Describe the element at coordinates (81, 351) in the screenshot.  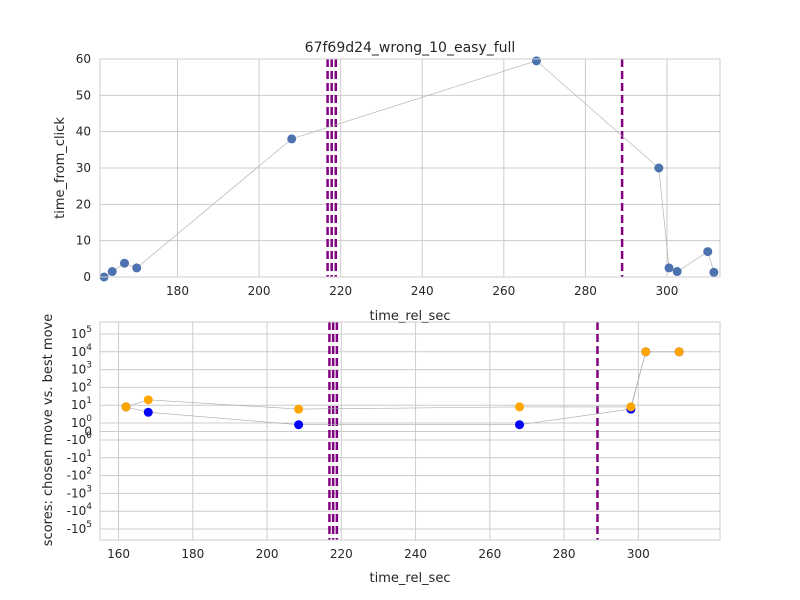
I see `y-tick-label: 10⁴` at that location.